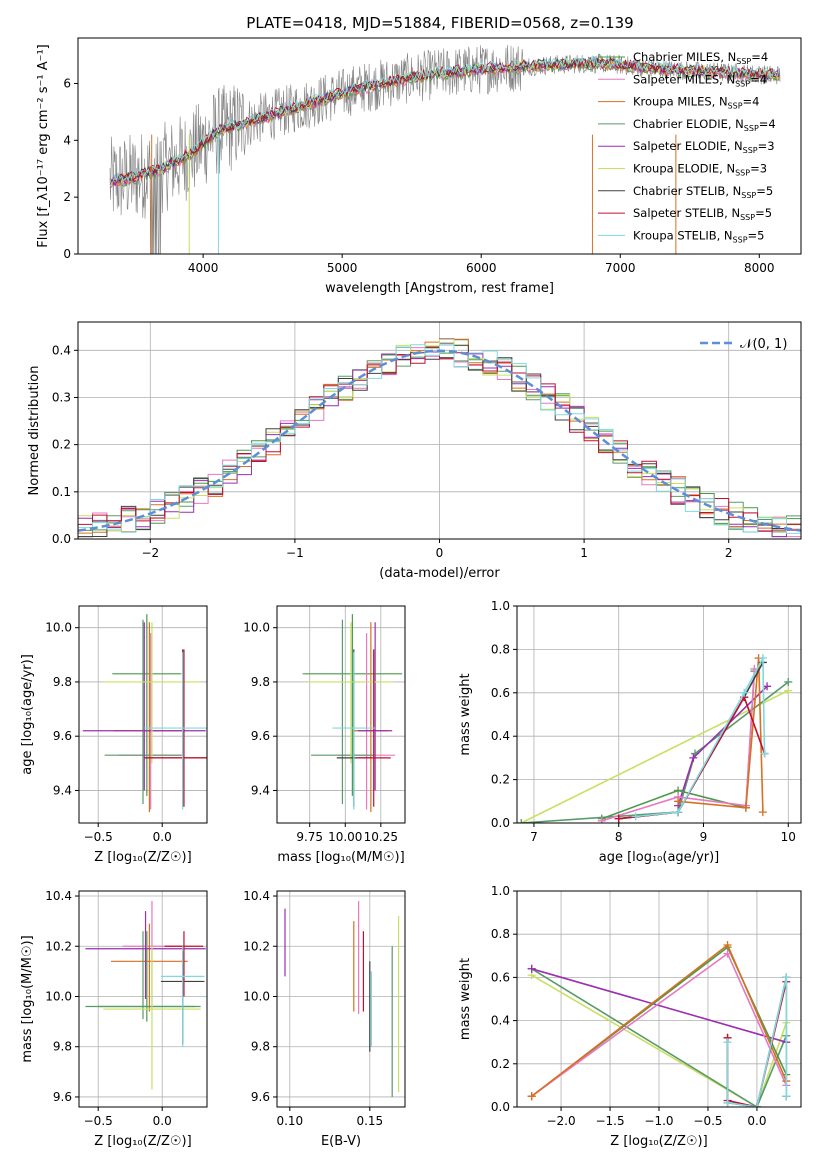 This screenshot has height=1170, width=819. What do you see at coordinates (620, 268) in the screenshot?
I see `x-tick-label: 7000` at bounding box center [620, 268].